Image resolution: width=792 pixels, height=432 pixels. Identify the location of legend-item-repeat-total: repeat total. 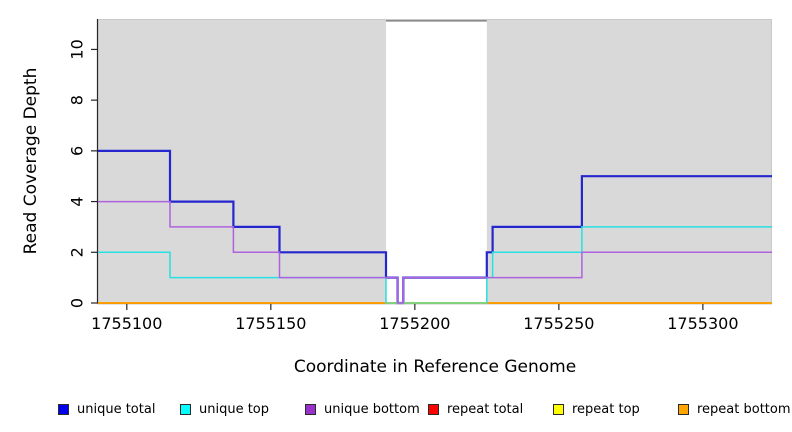
(475, 409).